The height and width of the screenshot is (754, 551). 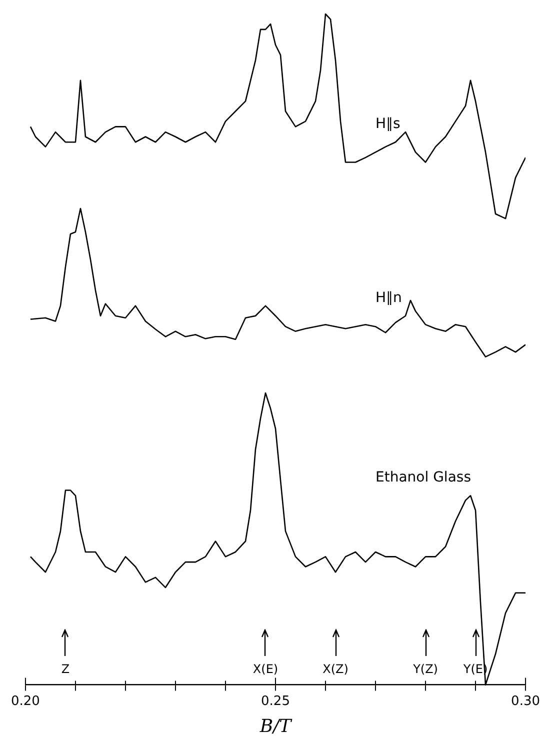 What do you see at coordinates (423, 478) in the screenshot?
I see `series-label: Ethanol Glass` at bounding box center [423, 478].